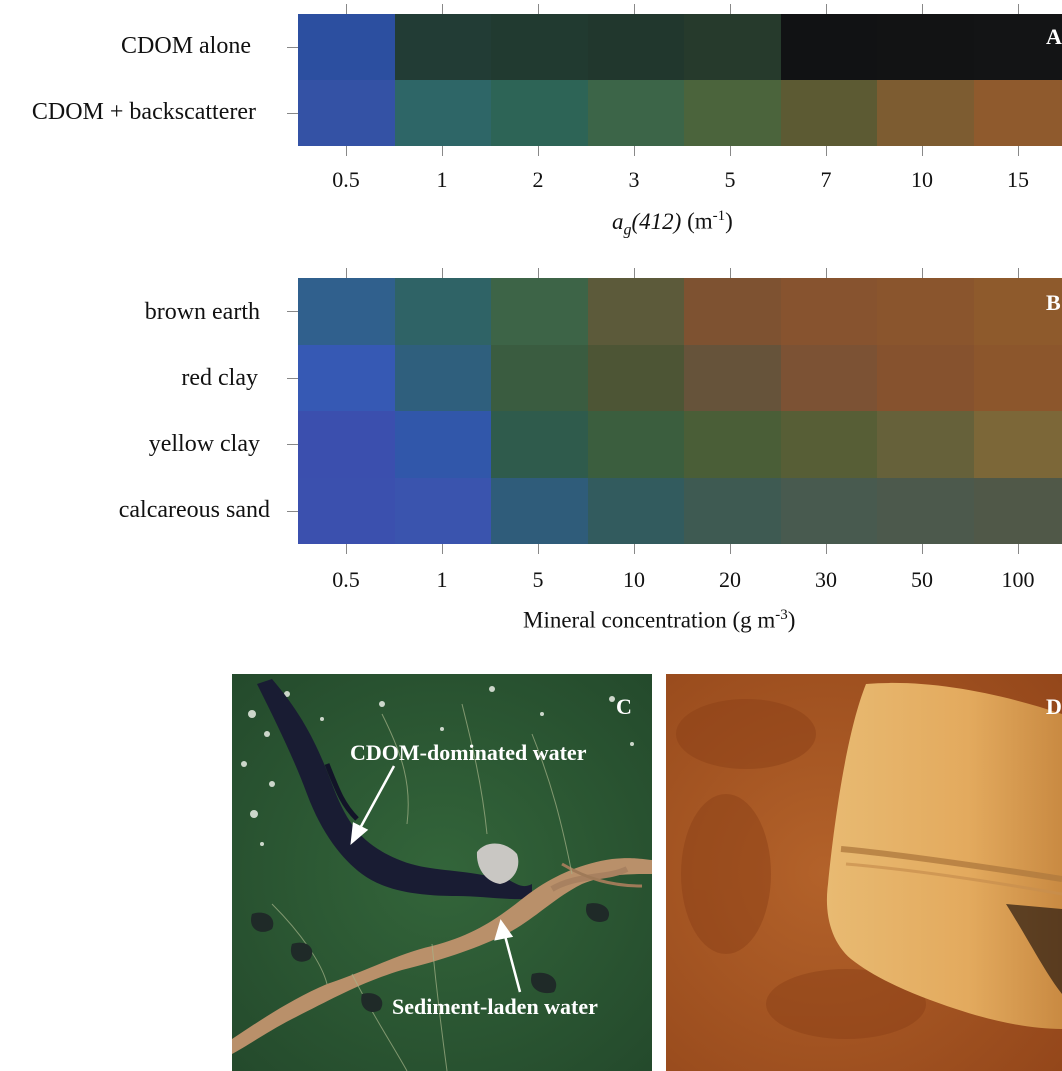 Image resolution: width=1062 pixels, height=1071 pixels. Describe the element at coordinates (922, 179) in the screenshot. I see `tickLabelsA-6: 10` at that location.